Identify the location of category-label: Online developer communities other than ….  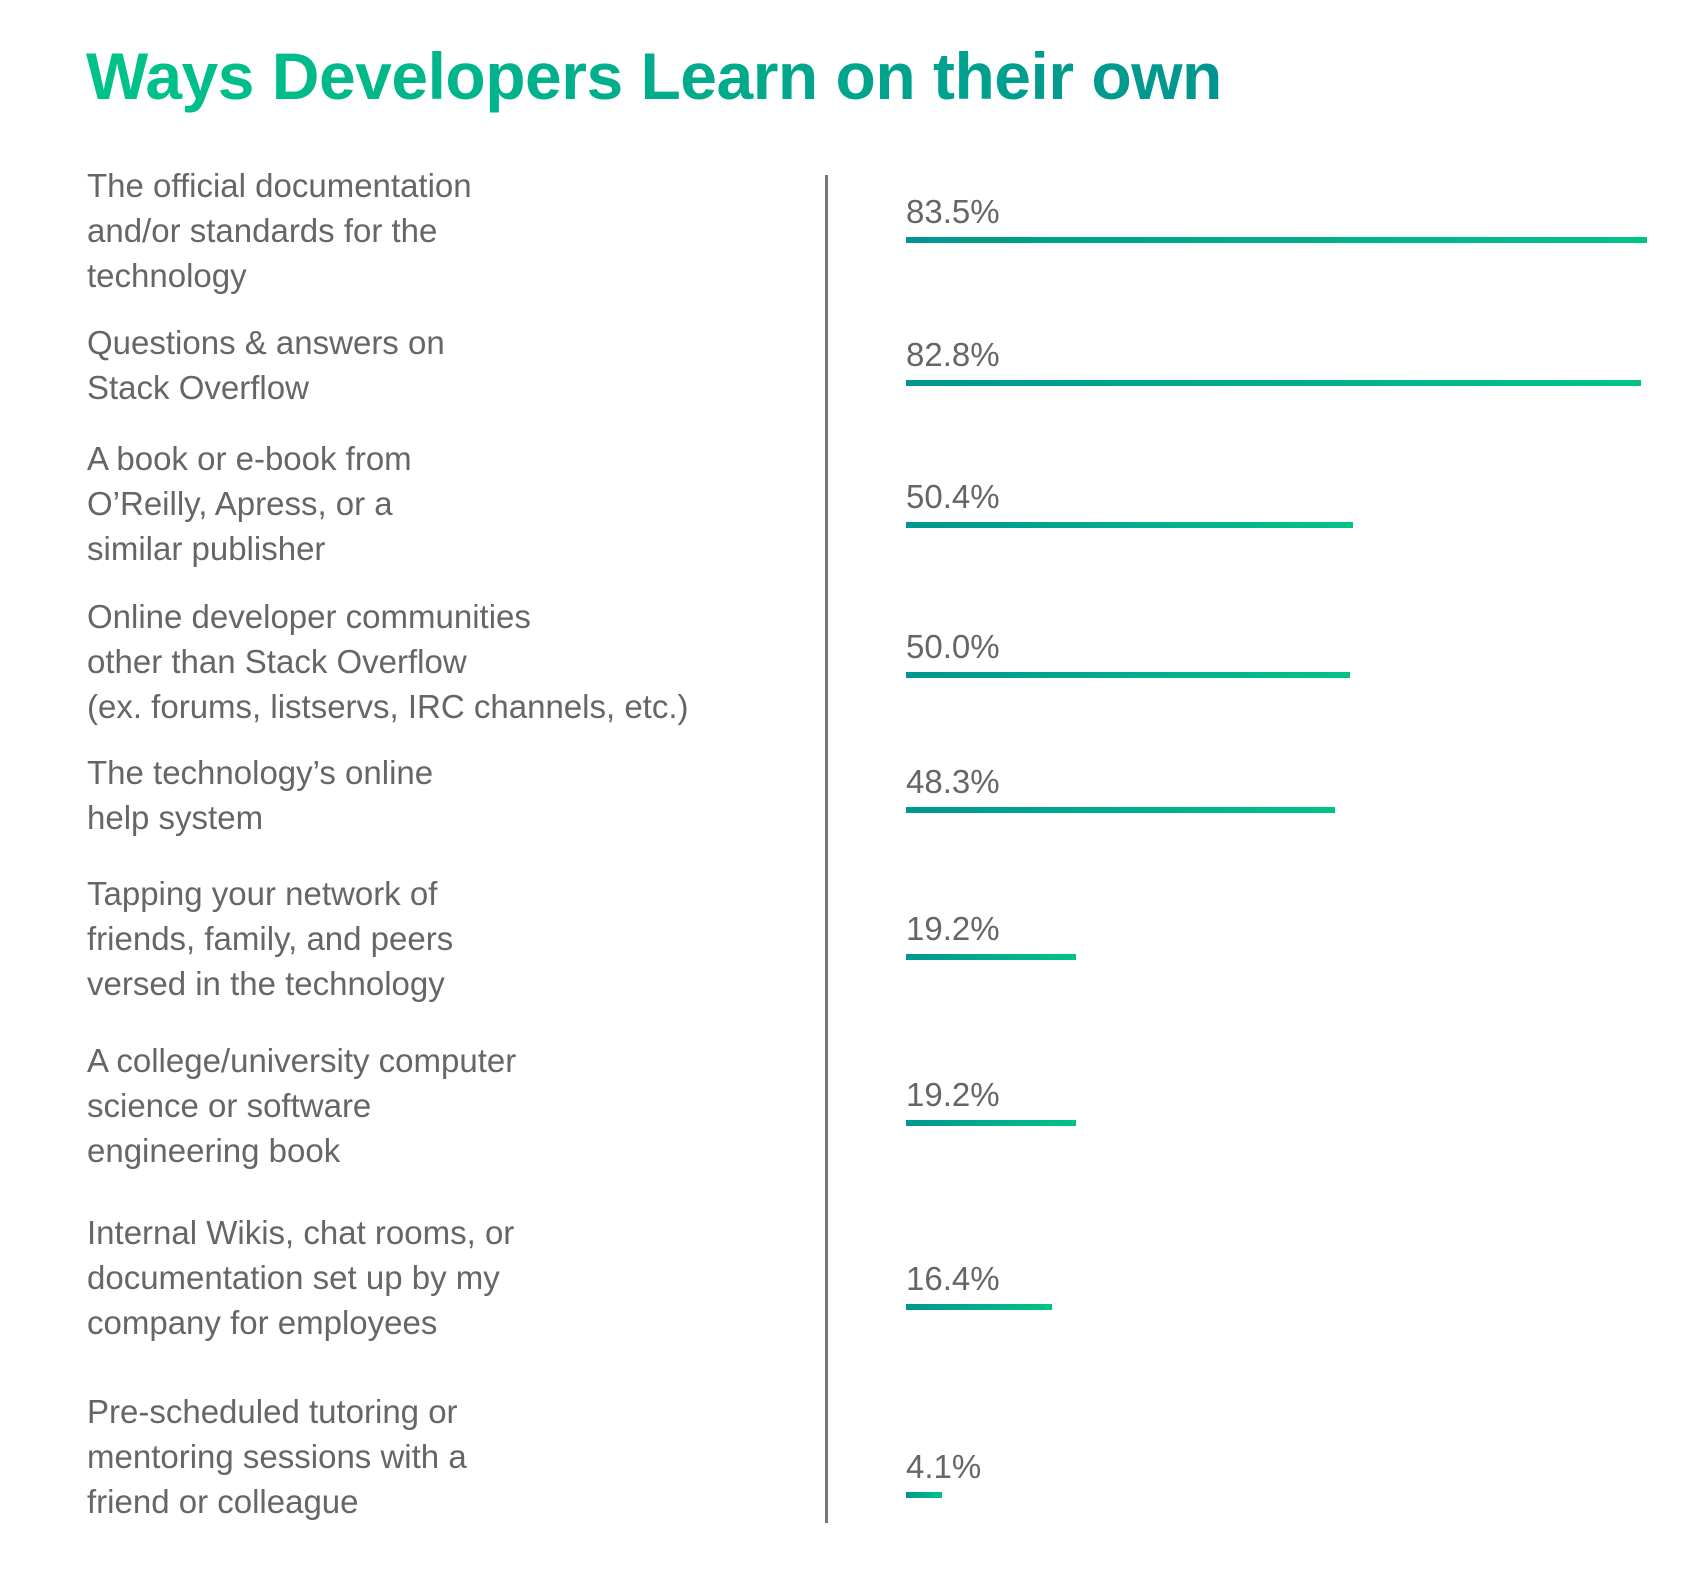
(388, 661).